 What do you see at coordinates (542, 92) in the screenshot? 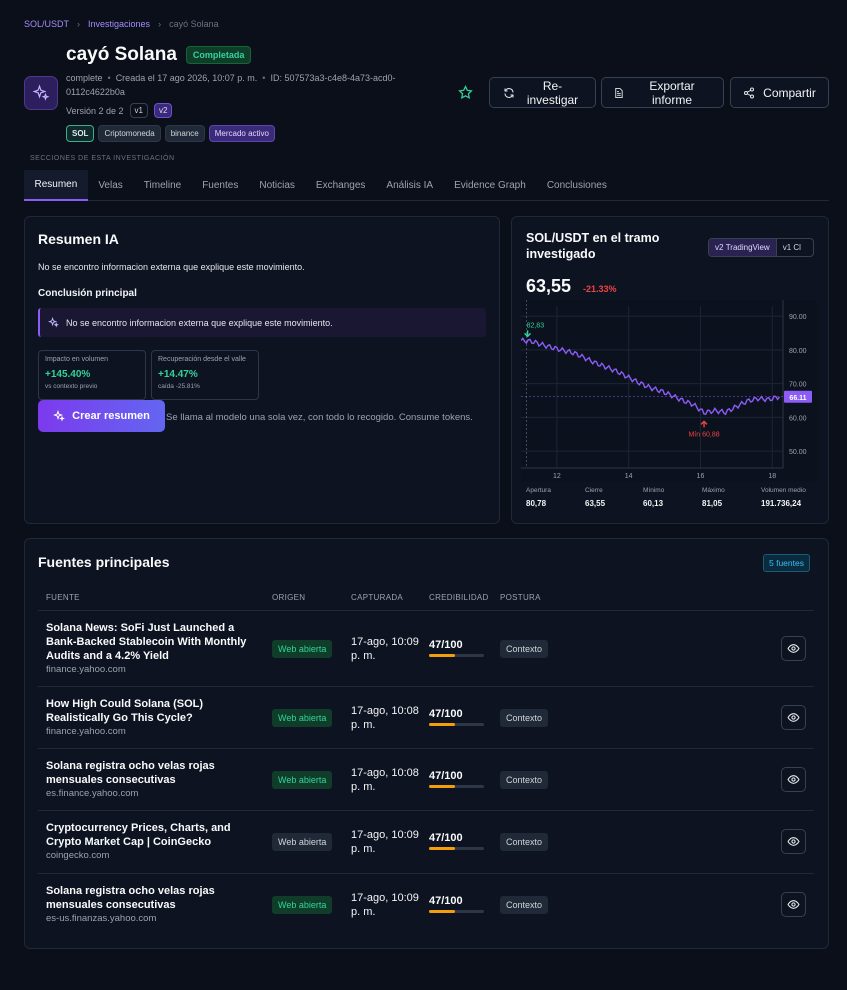
I see `reinvestigate-button: Re-investigar` at bounding box center [542, 92].